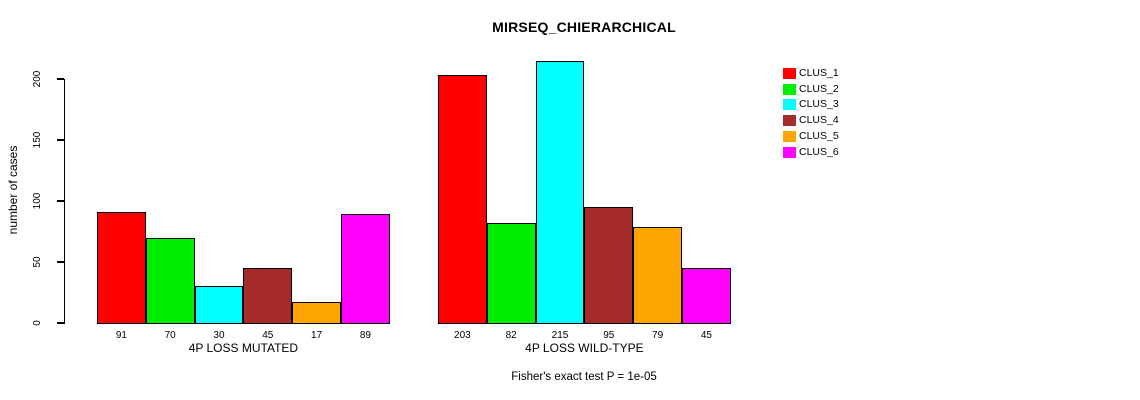  What do you see at coordinates (819, 120) in the screenshot?
I see `legend-label-clus_4: CLUS_4` at bounding box center [819, 120].